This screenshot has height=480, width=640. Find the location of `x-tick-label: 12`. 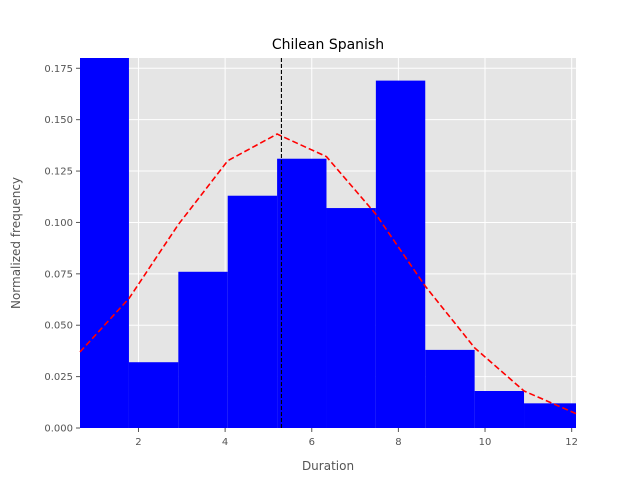

x-tick-label: 12 is located at coordinates (571, 442).